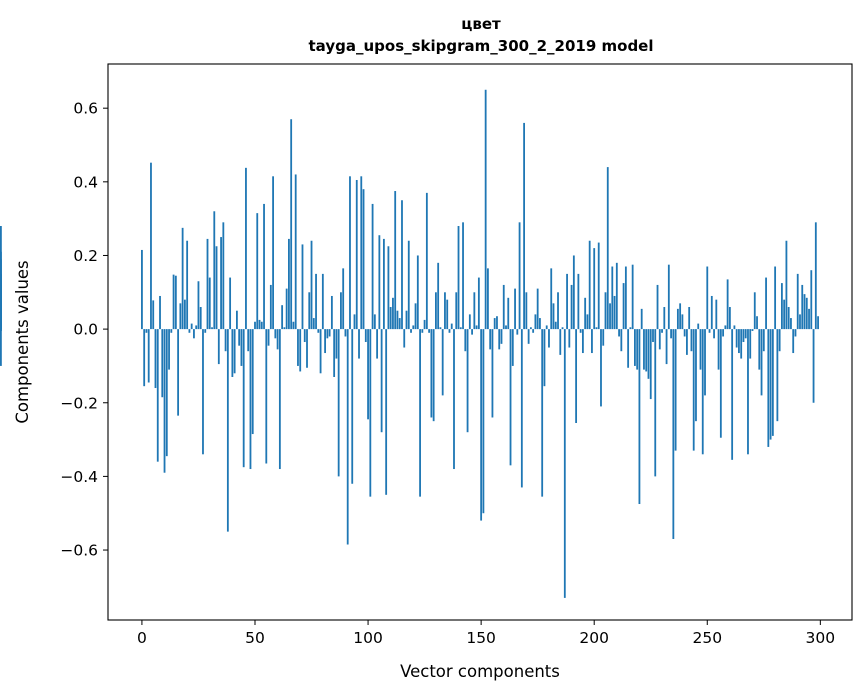  I want to click on chart-title: цвет, so click(481, 24).